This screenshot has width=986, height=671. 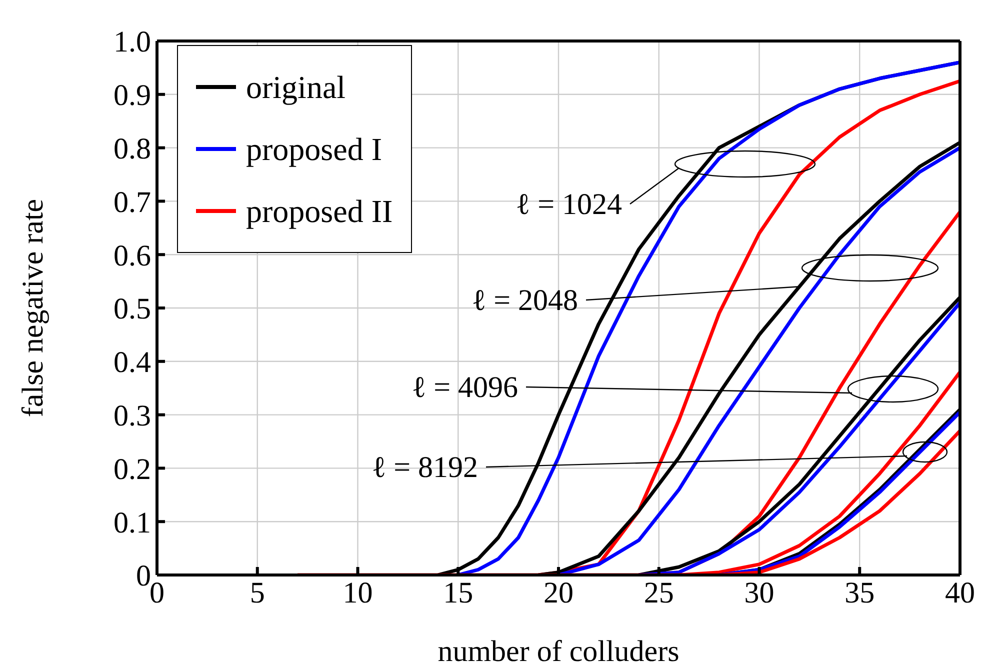 What do you see at coordinates (659, 593) in the screenshot?
I see `x-tick-label: 25` at bounding box center [659, 593].